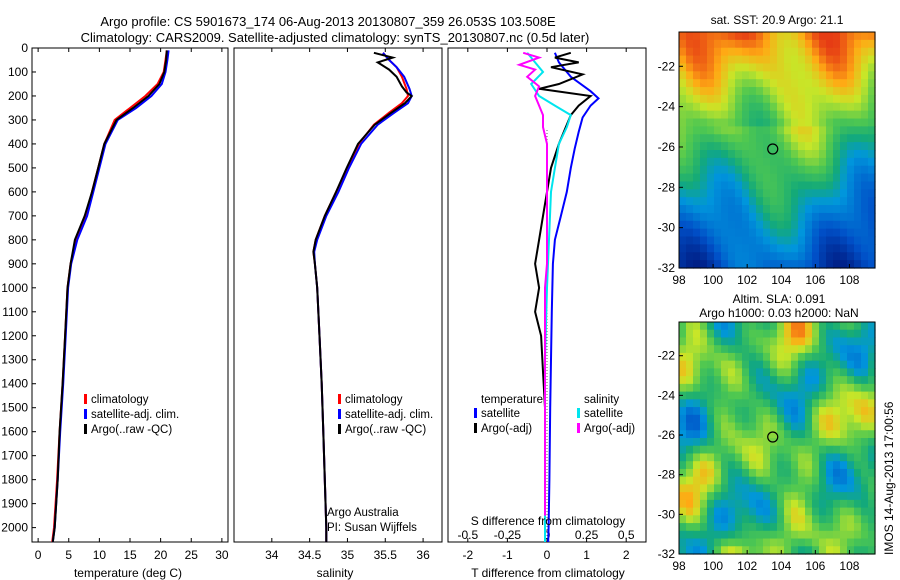 The image size is (900, 580). Describe the element at coordinates (547, 555) in the screenshot. I see `x-tick-label: 0` at that location.